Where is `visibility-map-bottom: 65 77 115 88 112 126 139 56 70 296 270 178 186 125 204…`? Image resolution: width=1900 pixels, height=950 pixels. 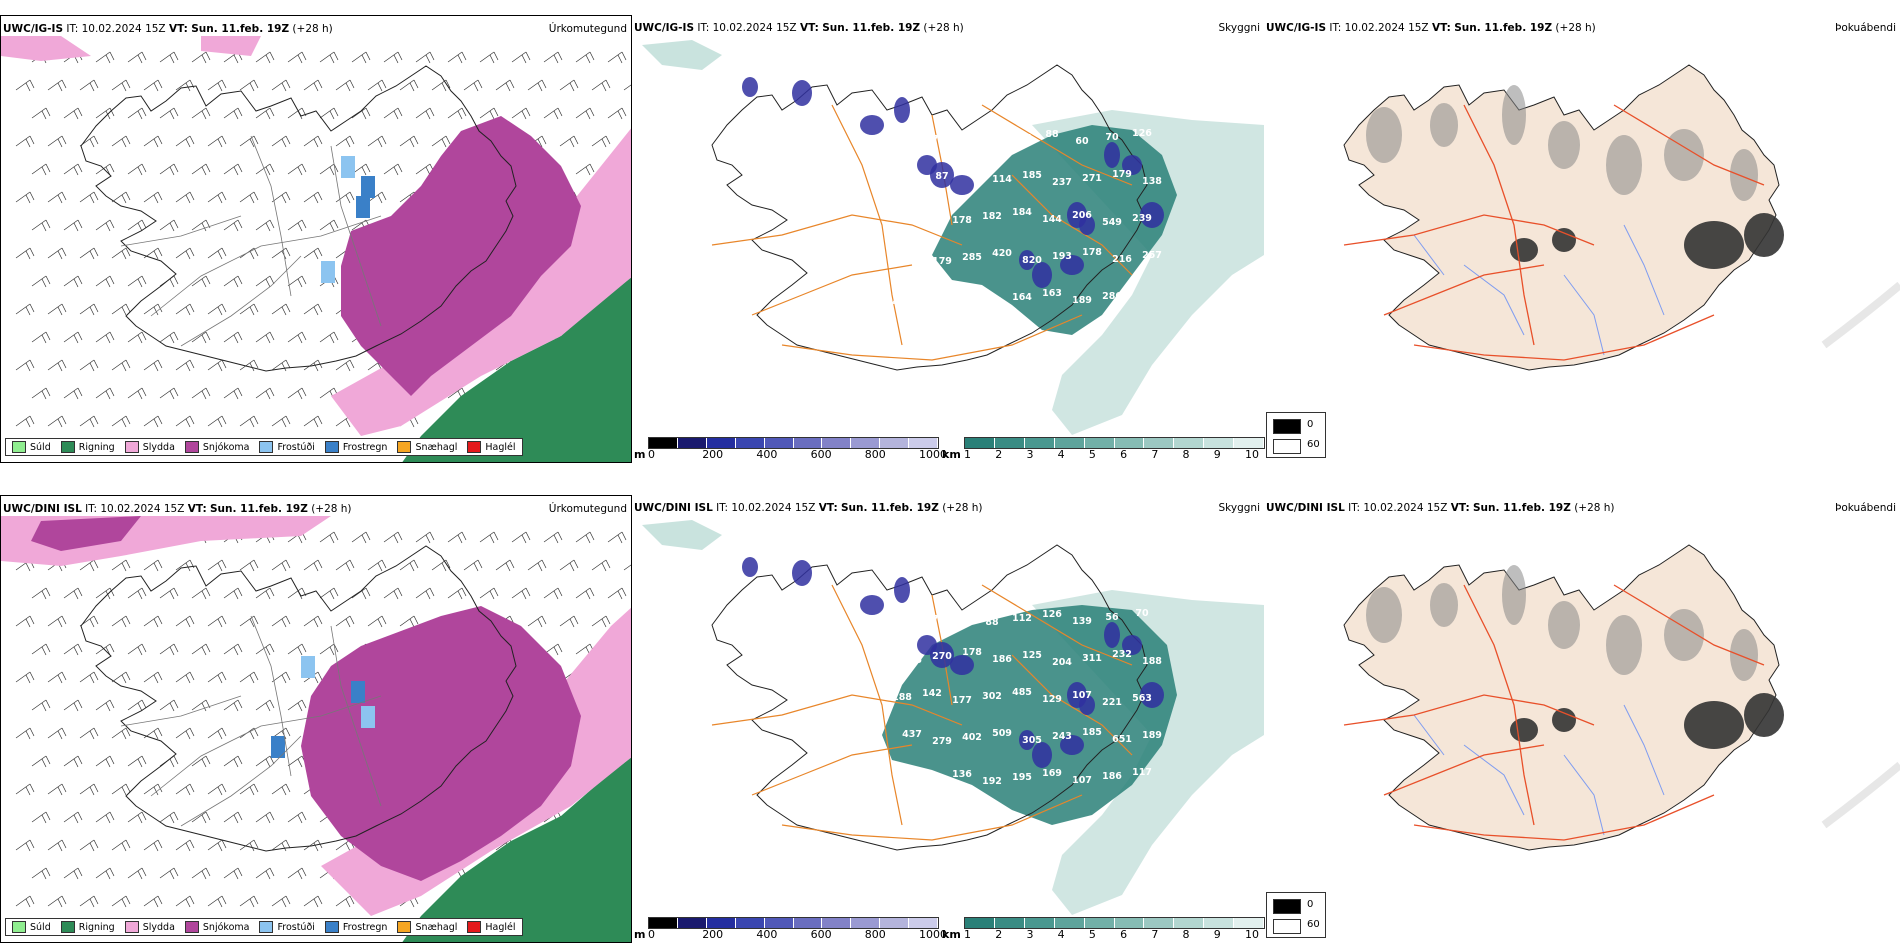
visibility-map-bottom: 65 77 115 88 112 126 139 56 70 296 270 178 186 125 204… is located at coordinates (953, 717).